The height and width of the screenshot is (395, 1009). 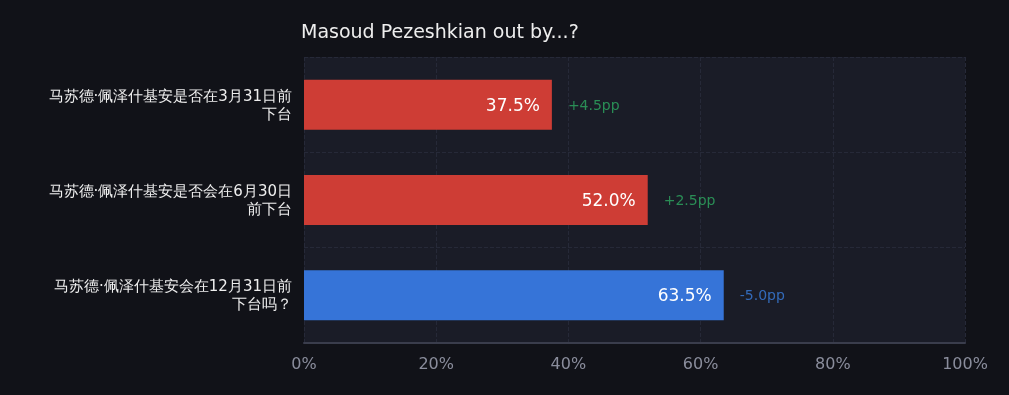 What do you see at coordinates (608, 200) in the screenshot?
I see `data-label: 52.0%` at bounding box center [608, 200].